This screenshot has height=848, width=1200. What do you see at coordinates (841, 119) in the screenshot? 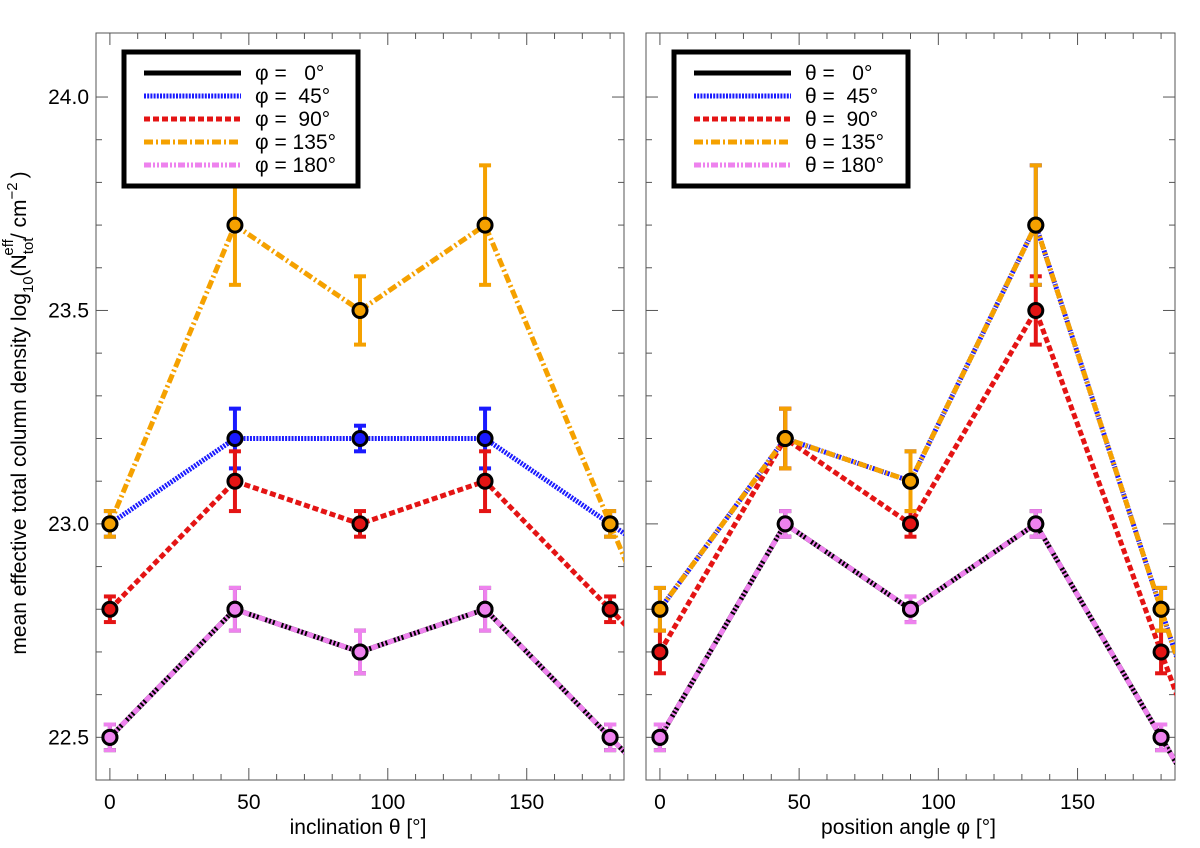
I see `legend-entry: θ = 90°` at bounding box center [841, 119].